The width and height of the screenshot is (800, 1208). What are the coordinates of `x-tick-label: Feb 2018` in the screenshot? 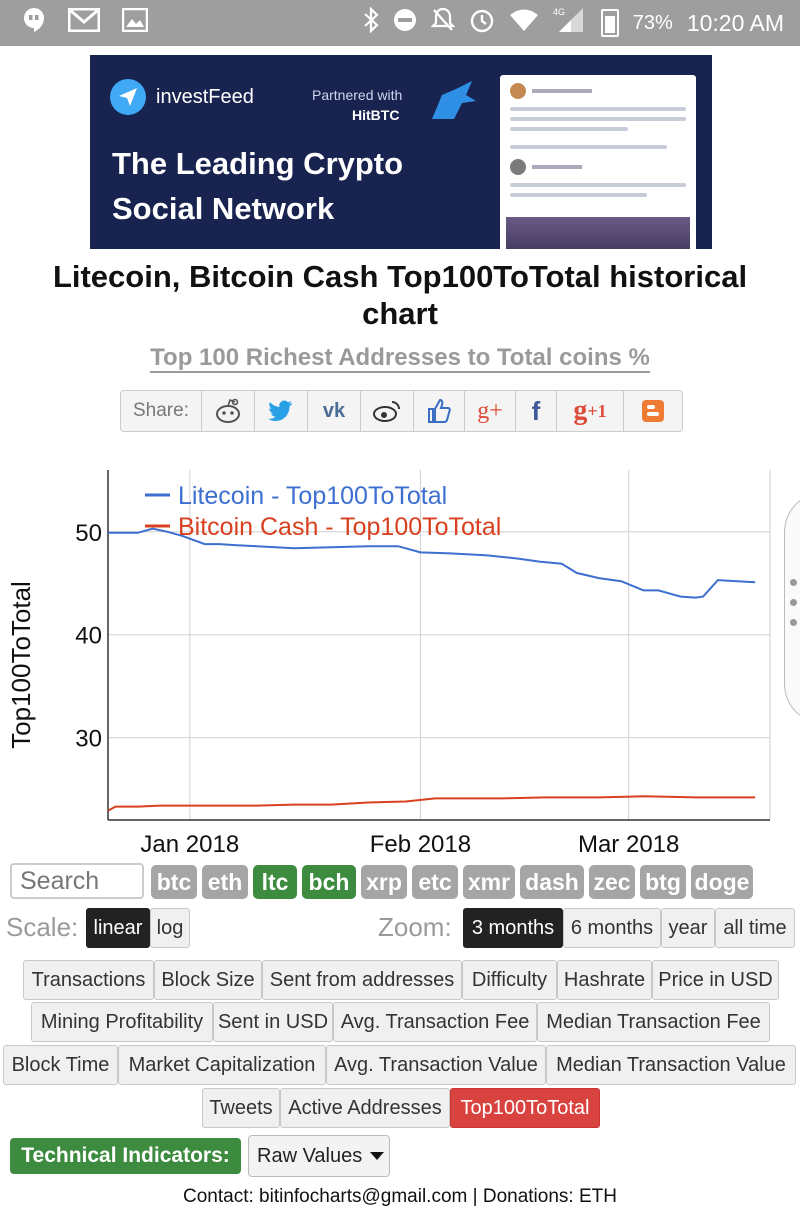 It's located at (420, 844).